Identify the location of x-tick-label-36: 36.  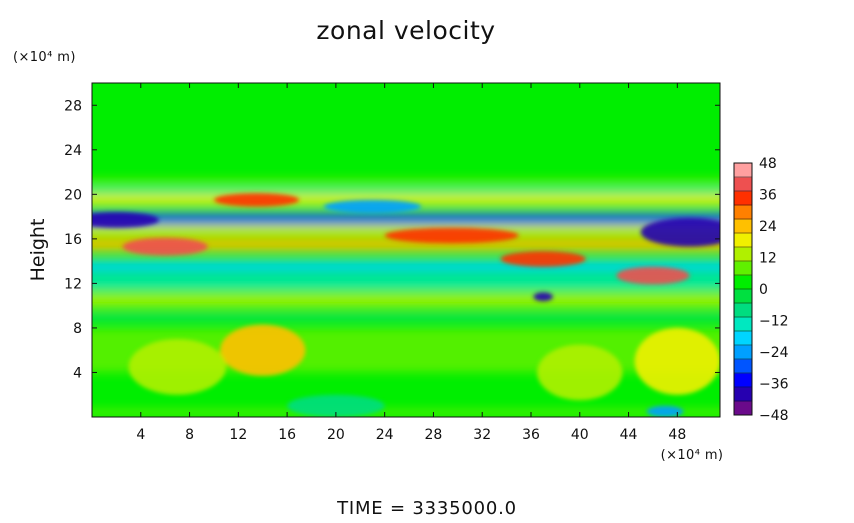
(531, 435).